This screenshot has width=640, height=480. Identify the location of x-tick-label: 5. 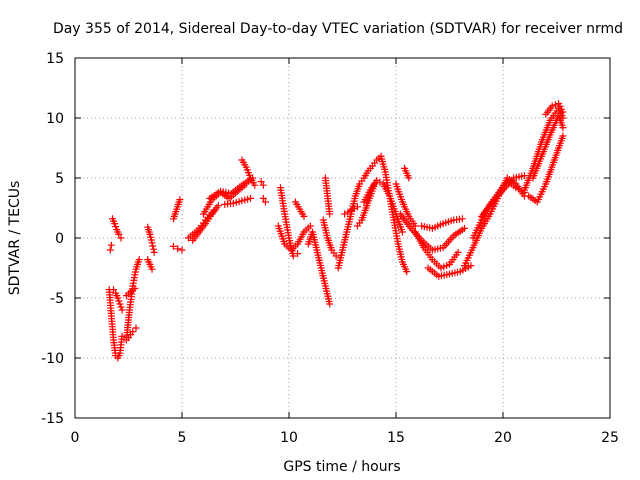
(182, 438).